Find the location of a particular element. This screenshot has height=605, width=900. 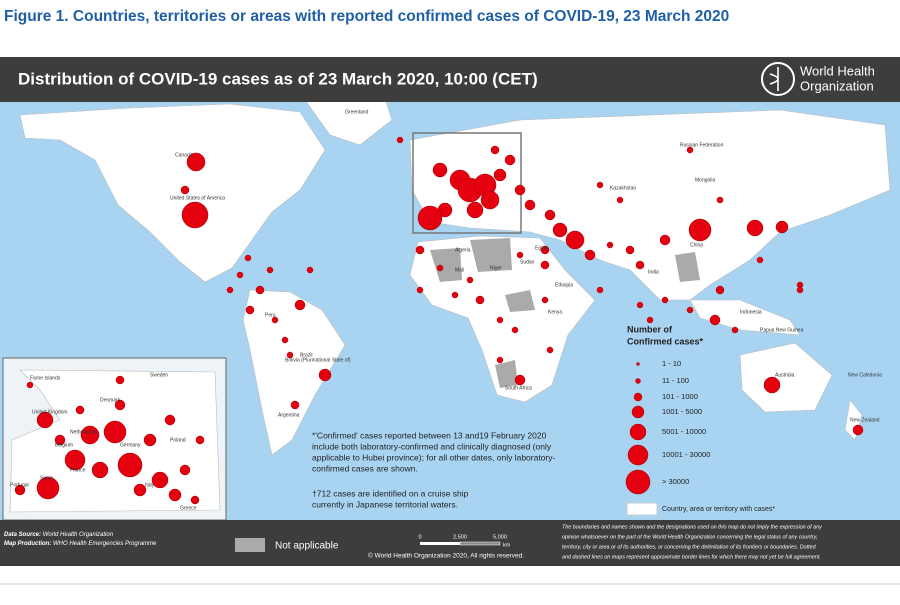

map-label: Bolivia (Plurinational State of) is located at coordinates (318, 360).